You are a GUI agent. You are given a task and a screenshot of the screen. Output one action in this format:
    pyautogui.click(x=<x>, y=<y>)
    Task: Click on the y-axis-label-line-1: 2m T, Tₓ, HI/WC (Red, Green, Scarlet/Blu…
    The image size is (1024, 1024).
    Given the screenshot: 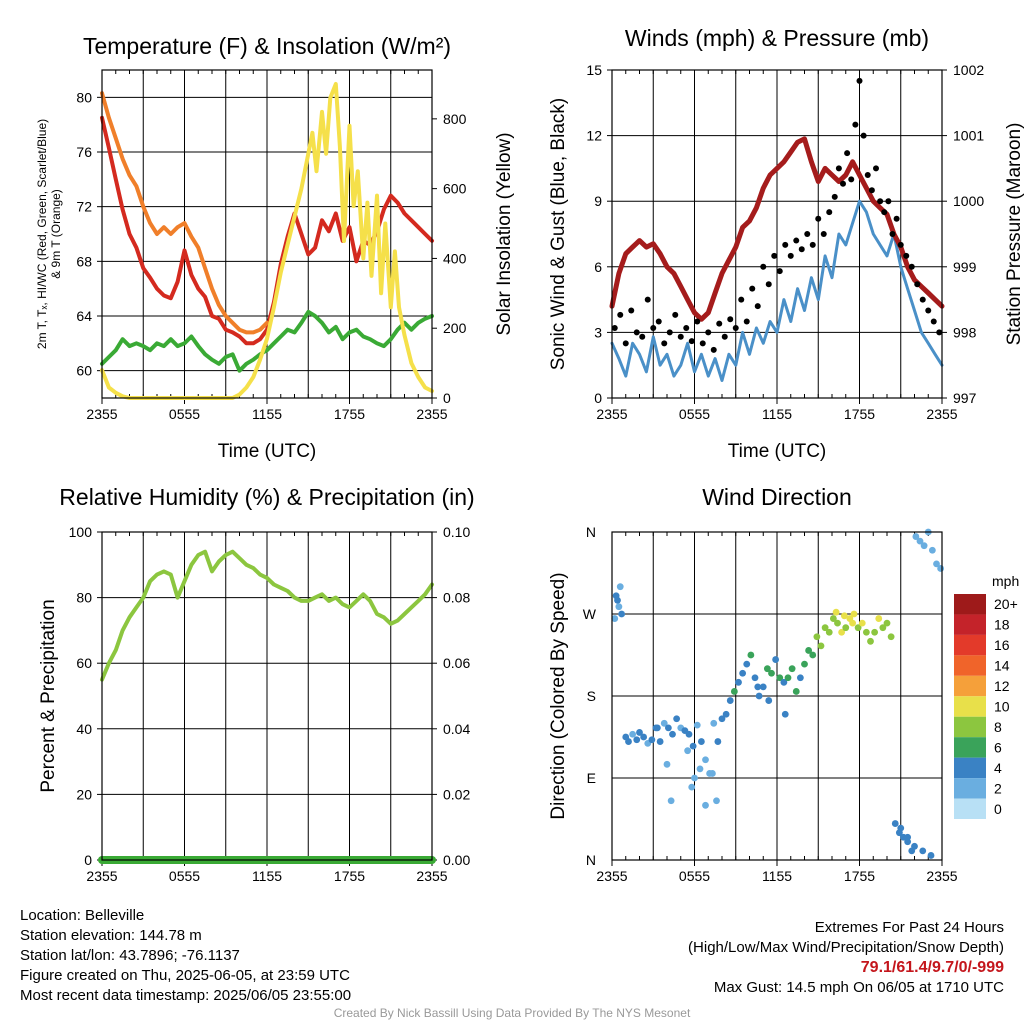 What is the action you would take?
    pyautogui.click(x=42, y=234)
    